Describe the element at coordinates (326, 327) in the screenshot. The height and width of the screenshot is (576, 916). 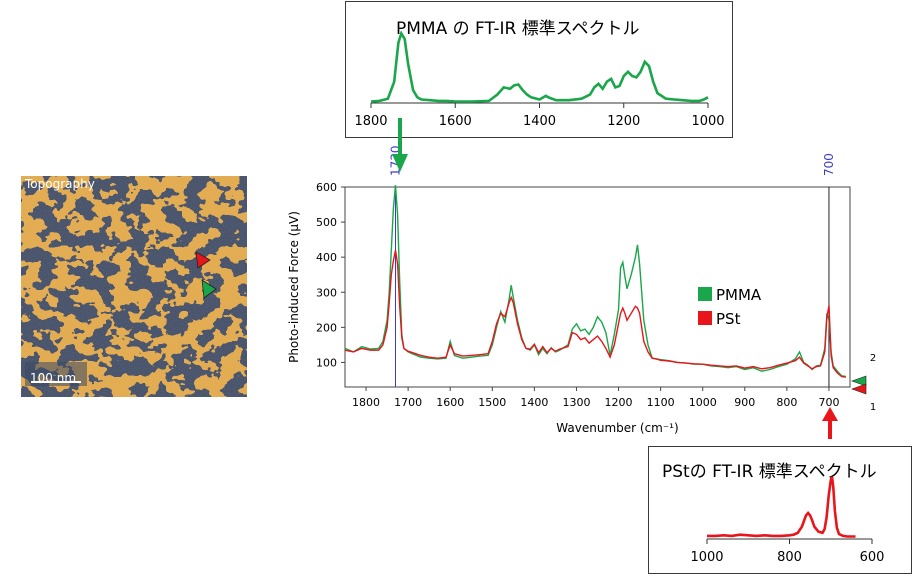
I see `main-y-tick-label: 200` at that location.